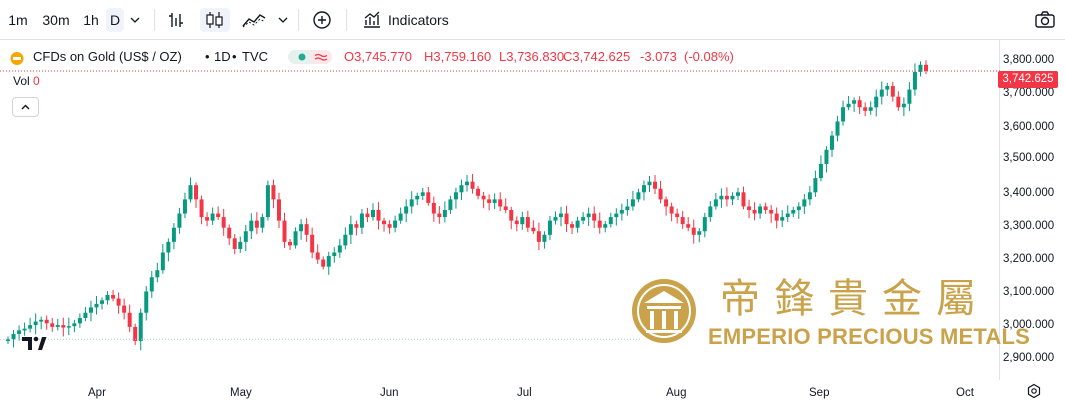  Describe the element at coordinates (254, 20) in the screenshot. I see `area-chart-icon` at that location.